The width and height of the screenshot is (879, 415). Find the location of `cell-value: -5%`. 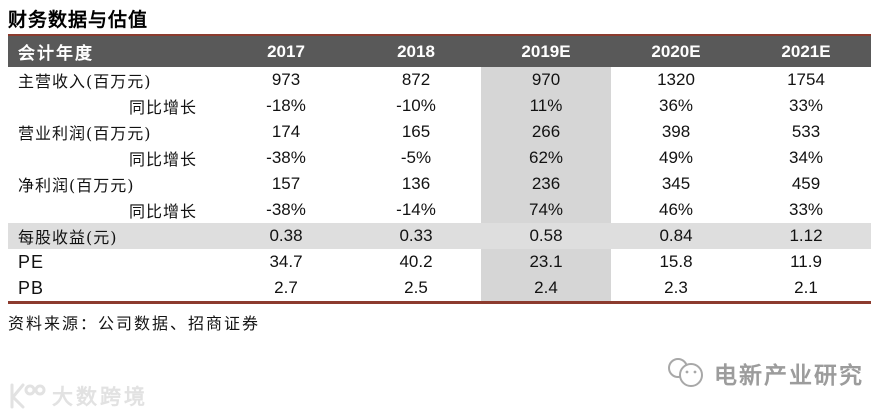

cell-value: -5% is located at coordinates (416, 157).